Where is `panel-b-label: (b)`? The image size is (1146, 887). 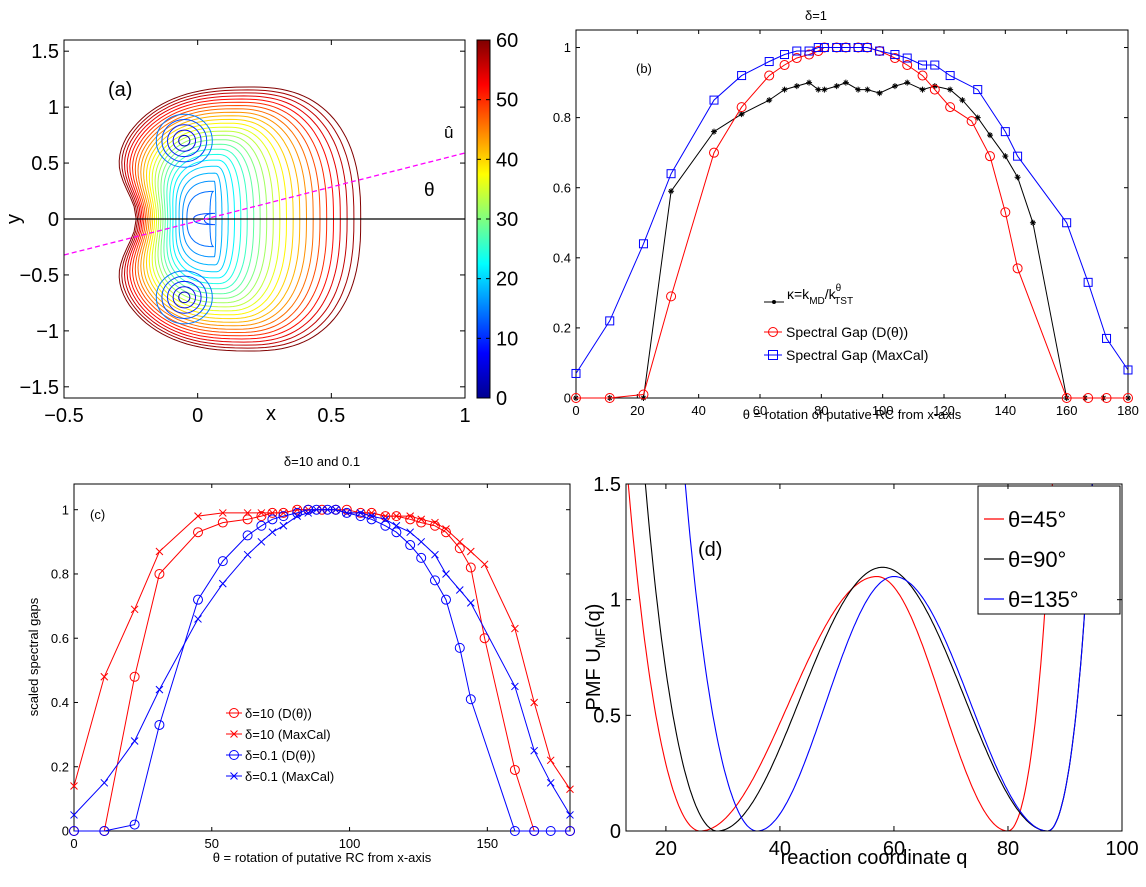 panel-b-label: (b) is located at coordinates (644, 68).